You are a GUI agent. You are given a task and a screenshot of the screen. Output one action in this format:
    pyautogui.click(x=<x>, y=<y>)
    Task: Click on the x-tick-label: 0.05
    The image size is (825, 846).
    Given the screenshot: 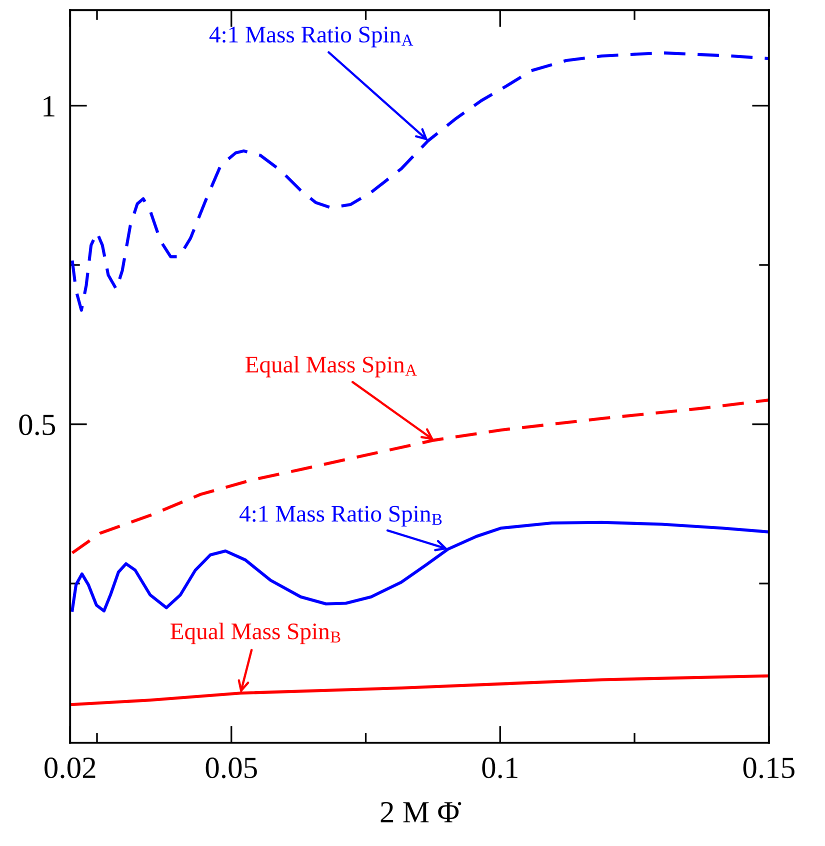 What is the action you would take?
    pyautogui.click(x=231, y=768)
    